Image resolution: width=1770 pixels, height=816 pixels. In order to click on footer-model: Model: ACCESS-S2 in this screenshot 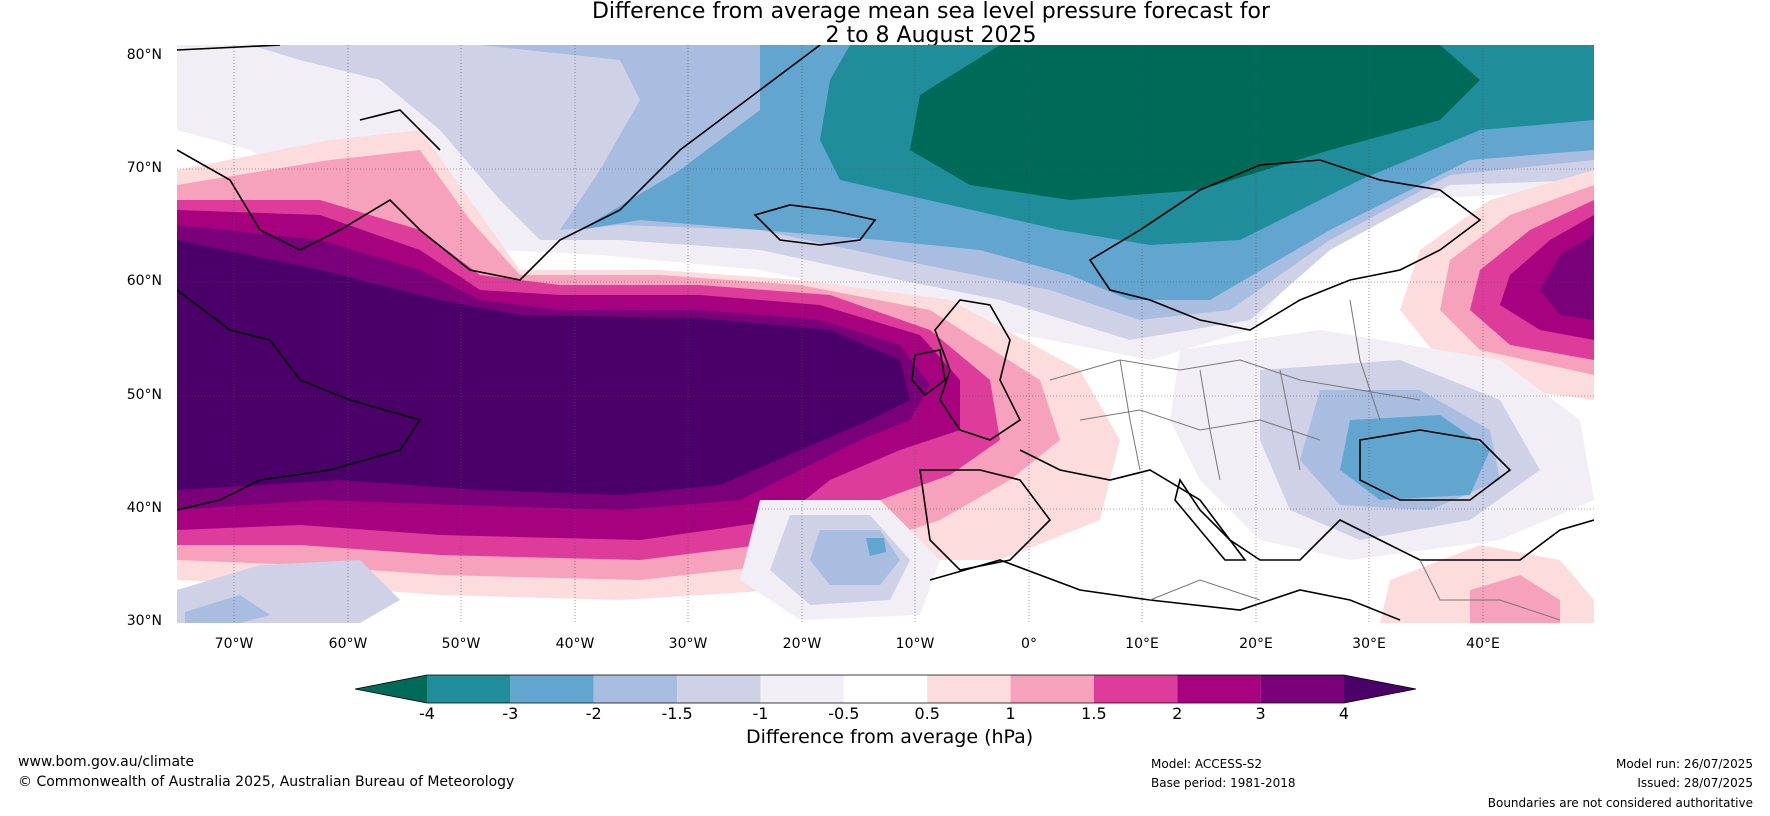, I will do `click(1207, 764)`.